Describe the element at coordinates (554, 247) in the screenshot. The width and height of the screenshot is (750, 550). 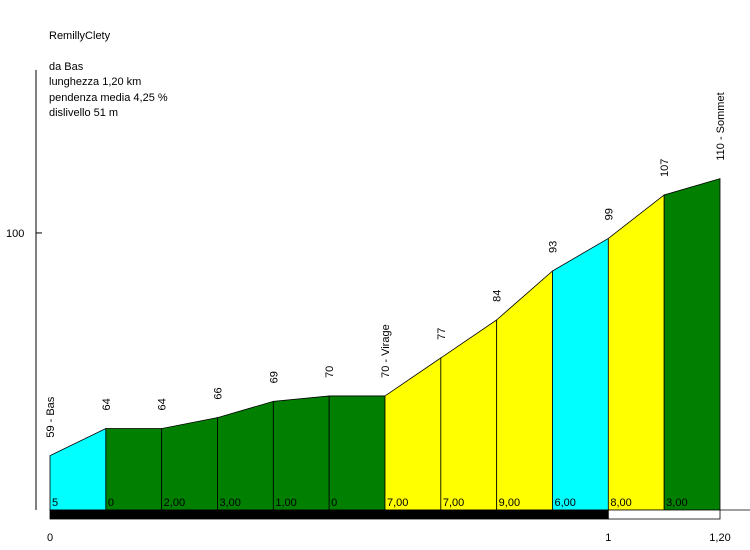
I see `point-elevation-label: 93` at that location.